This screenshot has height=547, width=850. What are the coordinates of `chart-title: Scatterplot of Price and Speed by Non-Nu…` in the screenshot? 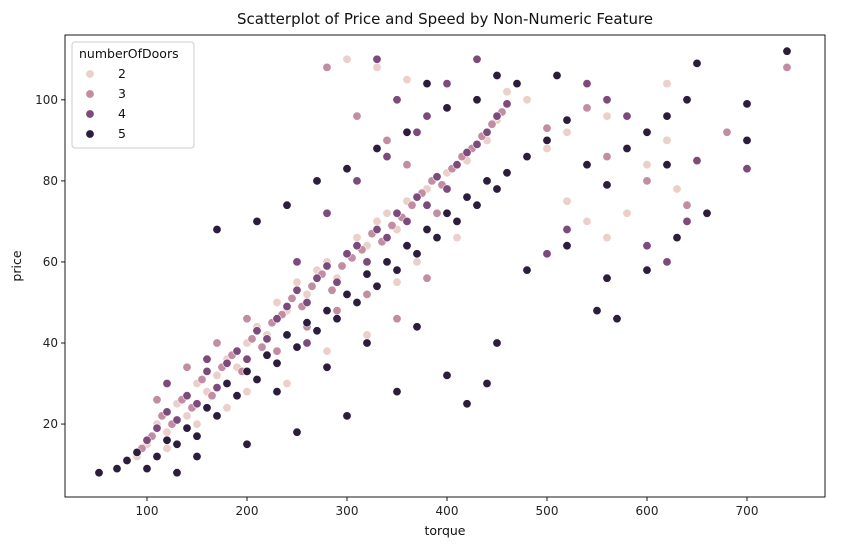 It's located at (445, 19).